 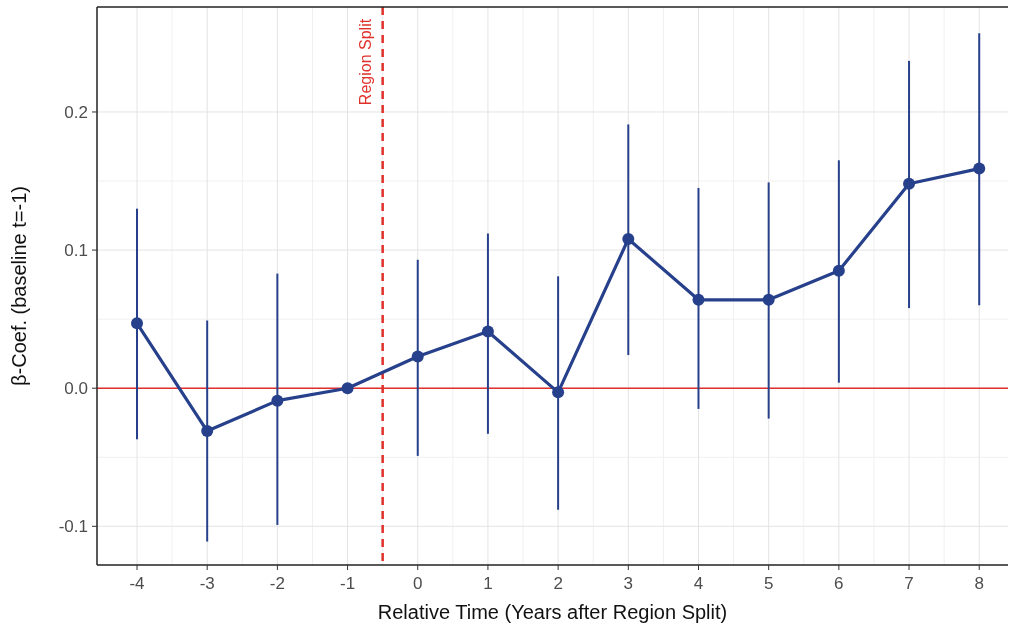 I want to click on x-tick-label: 6, so click(x=839, y=583).